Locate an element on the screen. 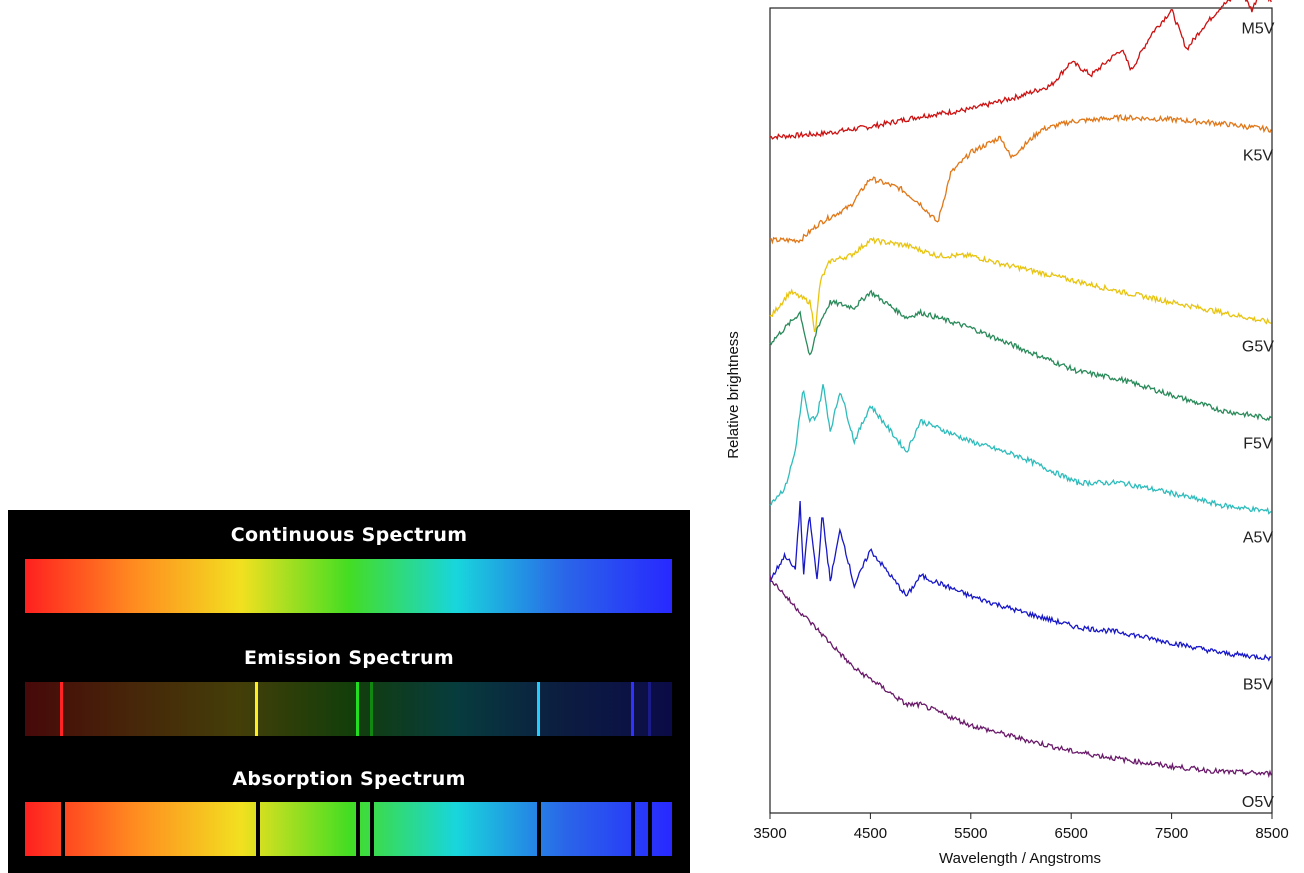  x-tick-label: 8500 is located at coordinates (1271, 833).